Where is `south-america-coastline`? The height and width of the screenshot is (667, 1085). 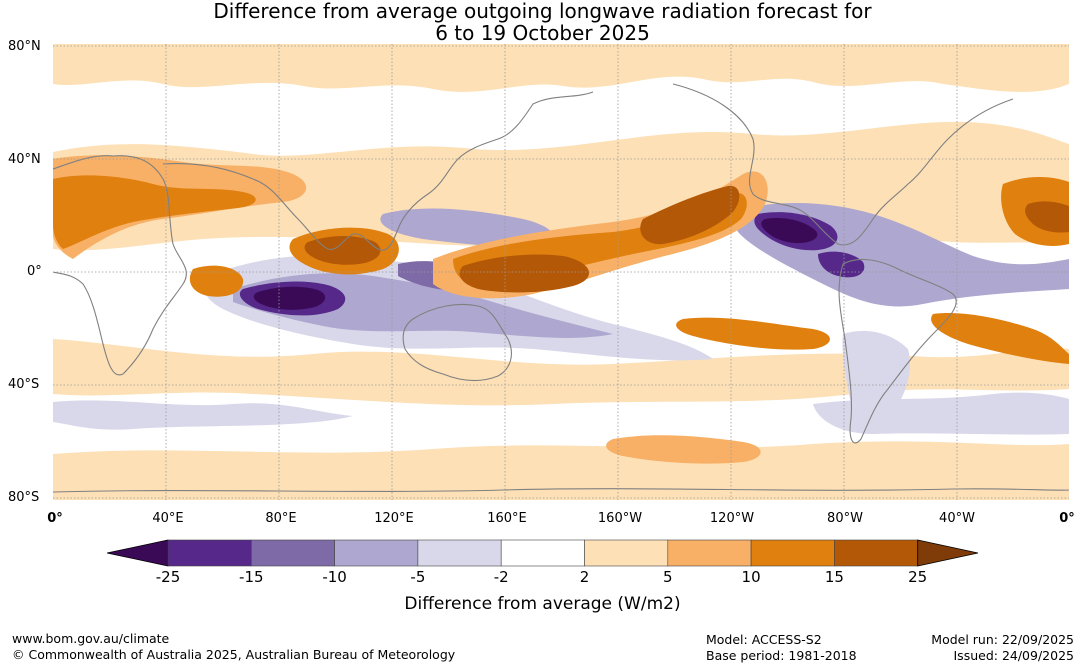 south-america-coastline is located at coordinates (897, 351).